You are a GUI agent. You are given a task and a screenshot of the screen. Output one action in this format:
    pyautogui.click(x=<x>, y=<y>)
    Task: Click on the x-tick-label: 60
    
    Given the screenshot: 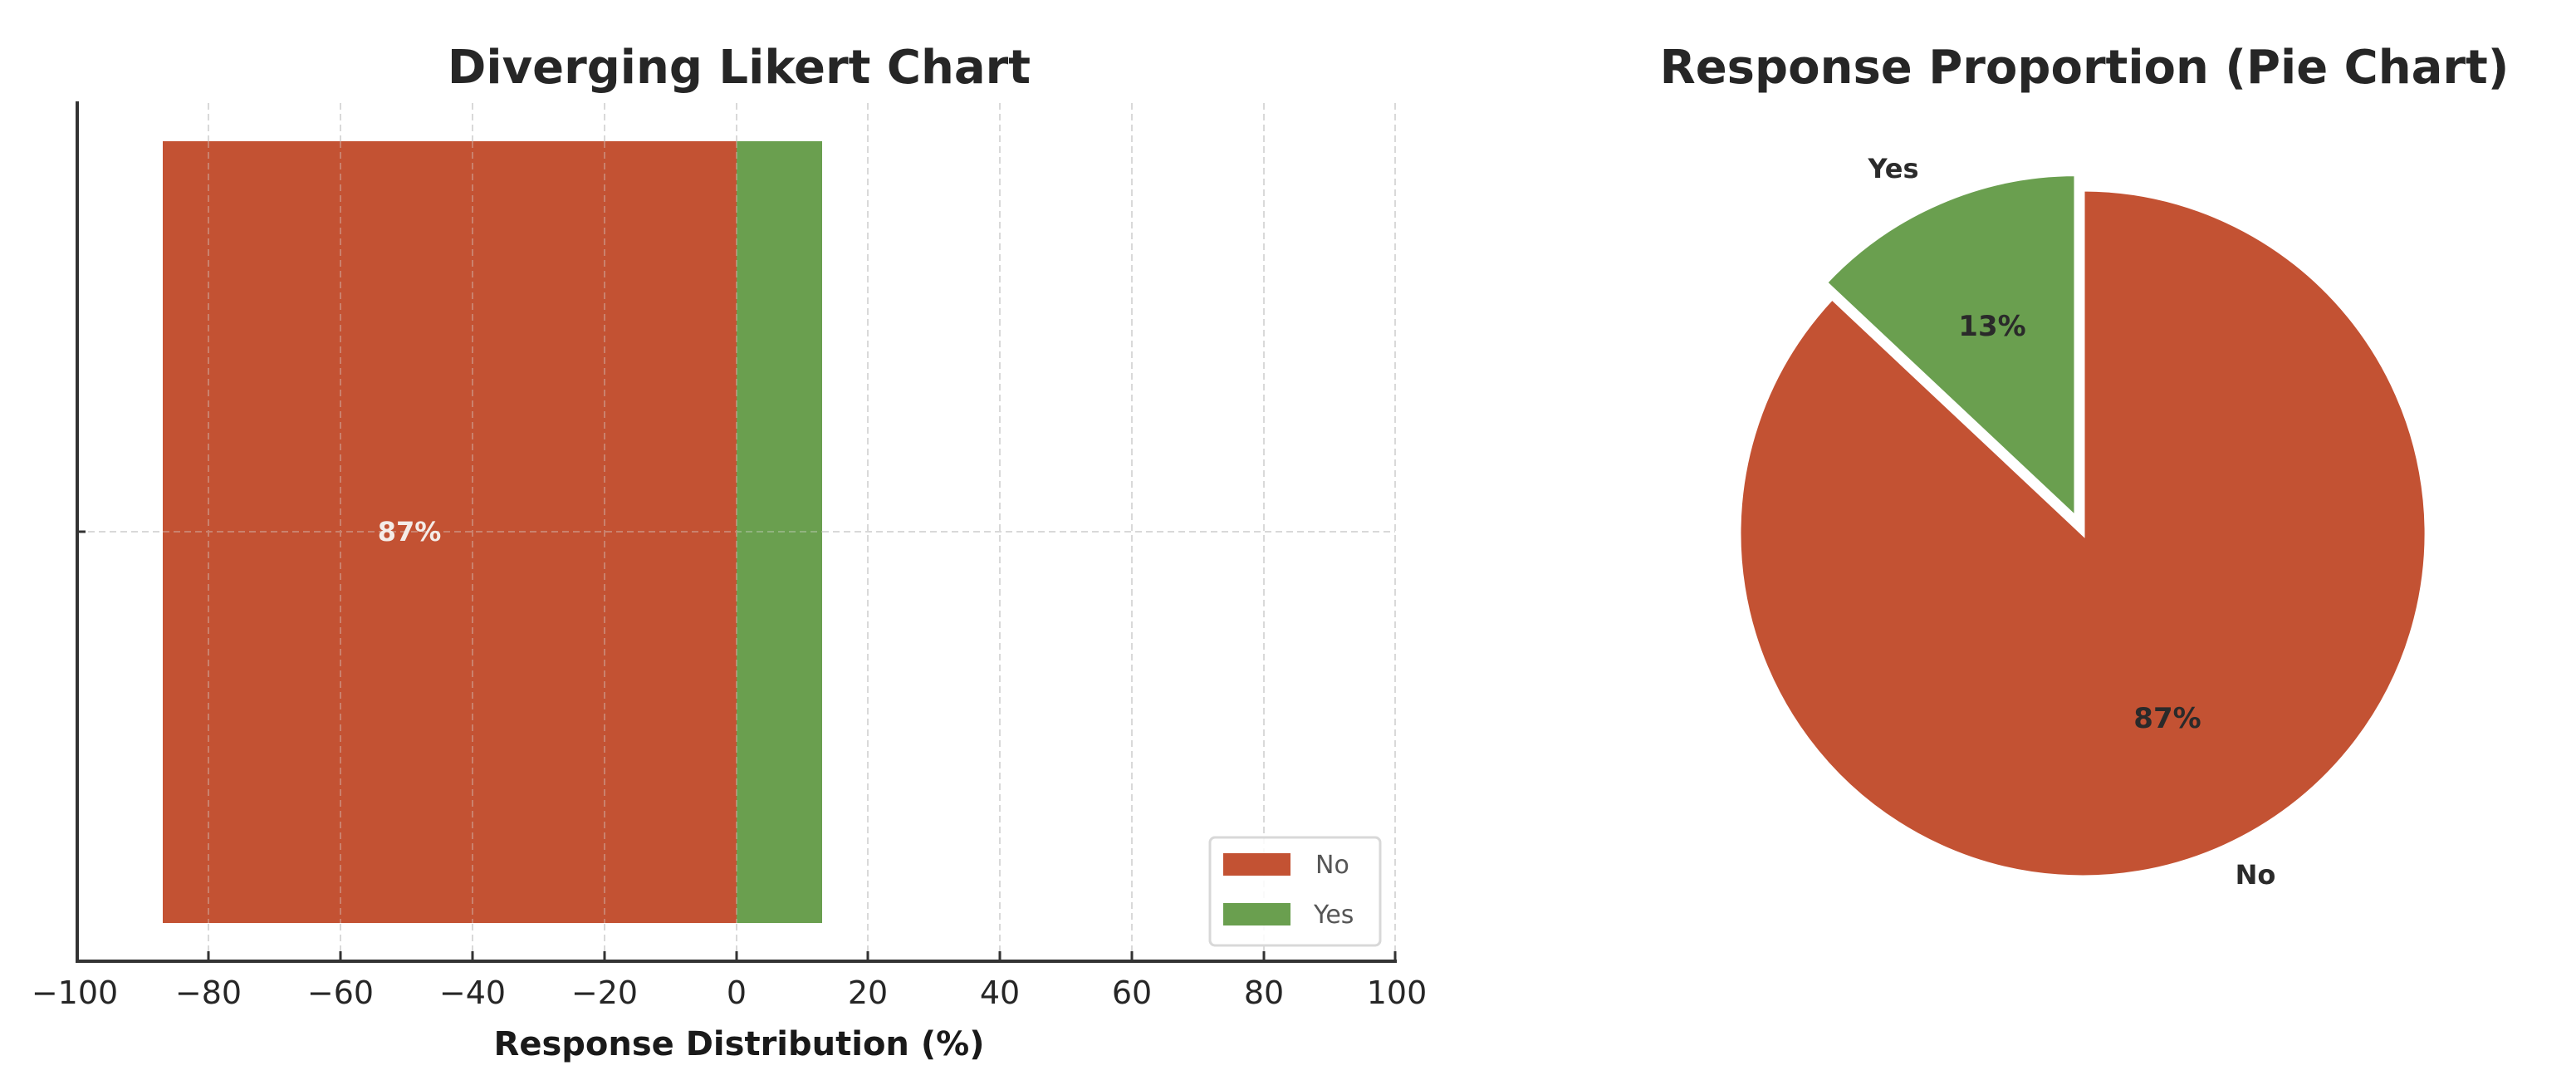 What is the action you would take?
    pyautogui.click(x=1132, y=993)
    